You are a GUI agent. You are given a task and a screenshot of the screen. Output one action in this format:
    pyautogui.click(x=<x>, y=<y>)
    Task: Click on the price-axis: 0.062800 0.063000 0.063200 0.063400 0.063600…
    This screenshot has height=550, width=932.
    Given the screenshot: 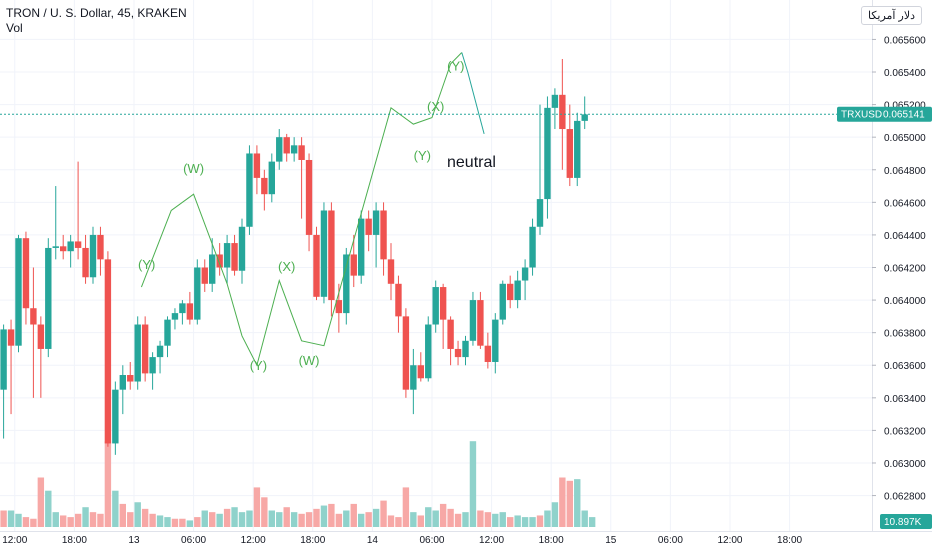 What is the action you would take?
    pyautogui.click(x=902, y=275)
    